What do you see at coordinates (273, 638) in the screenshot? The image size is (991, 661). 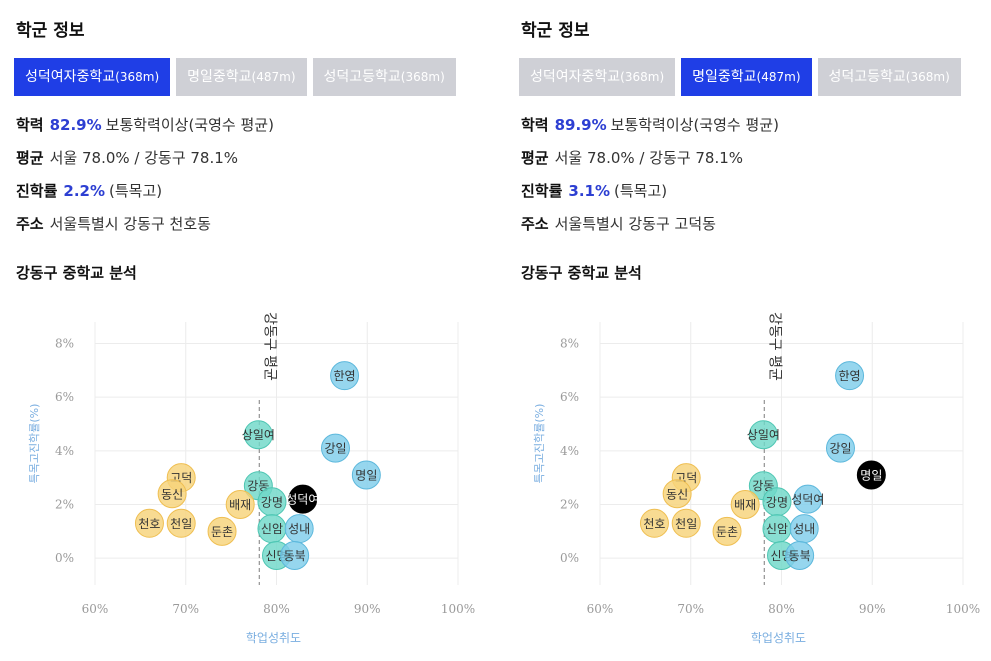 I see `x-axis-label: 학업성취도` at bounding box center [273, 638].